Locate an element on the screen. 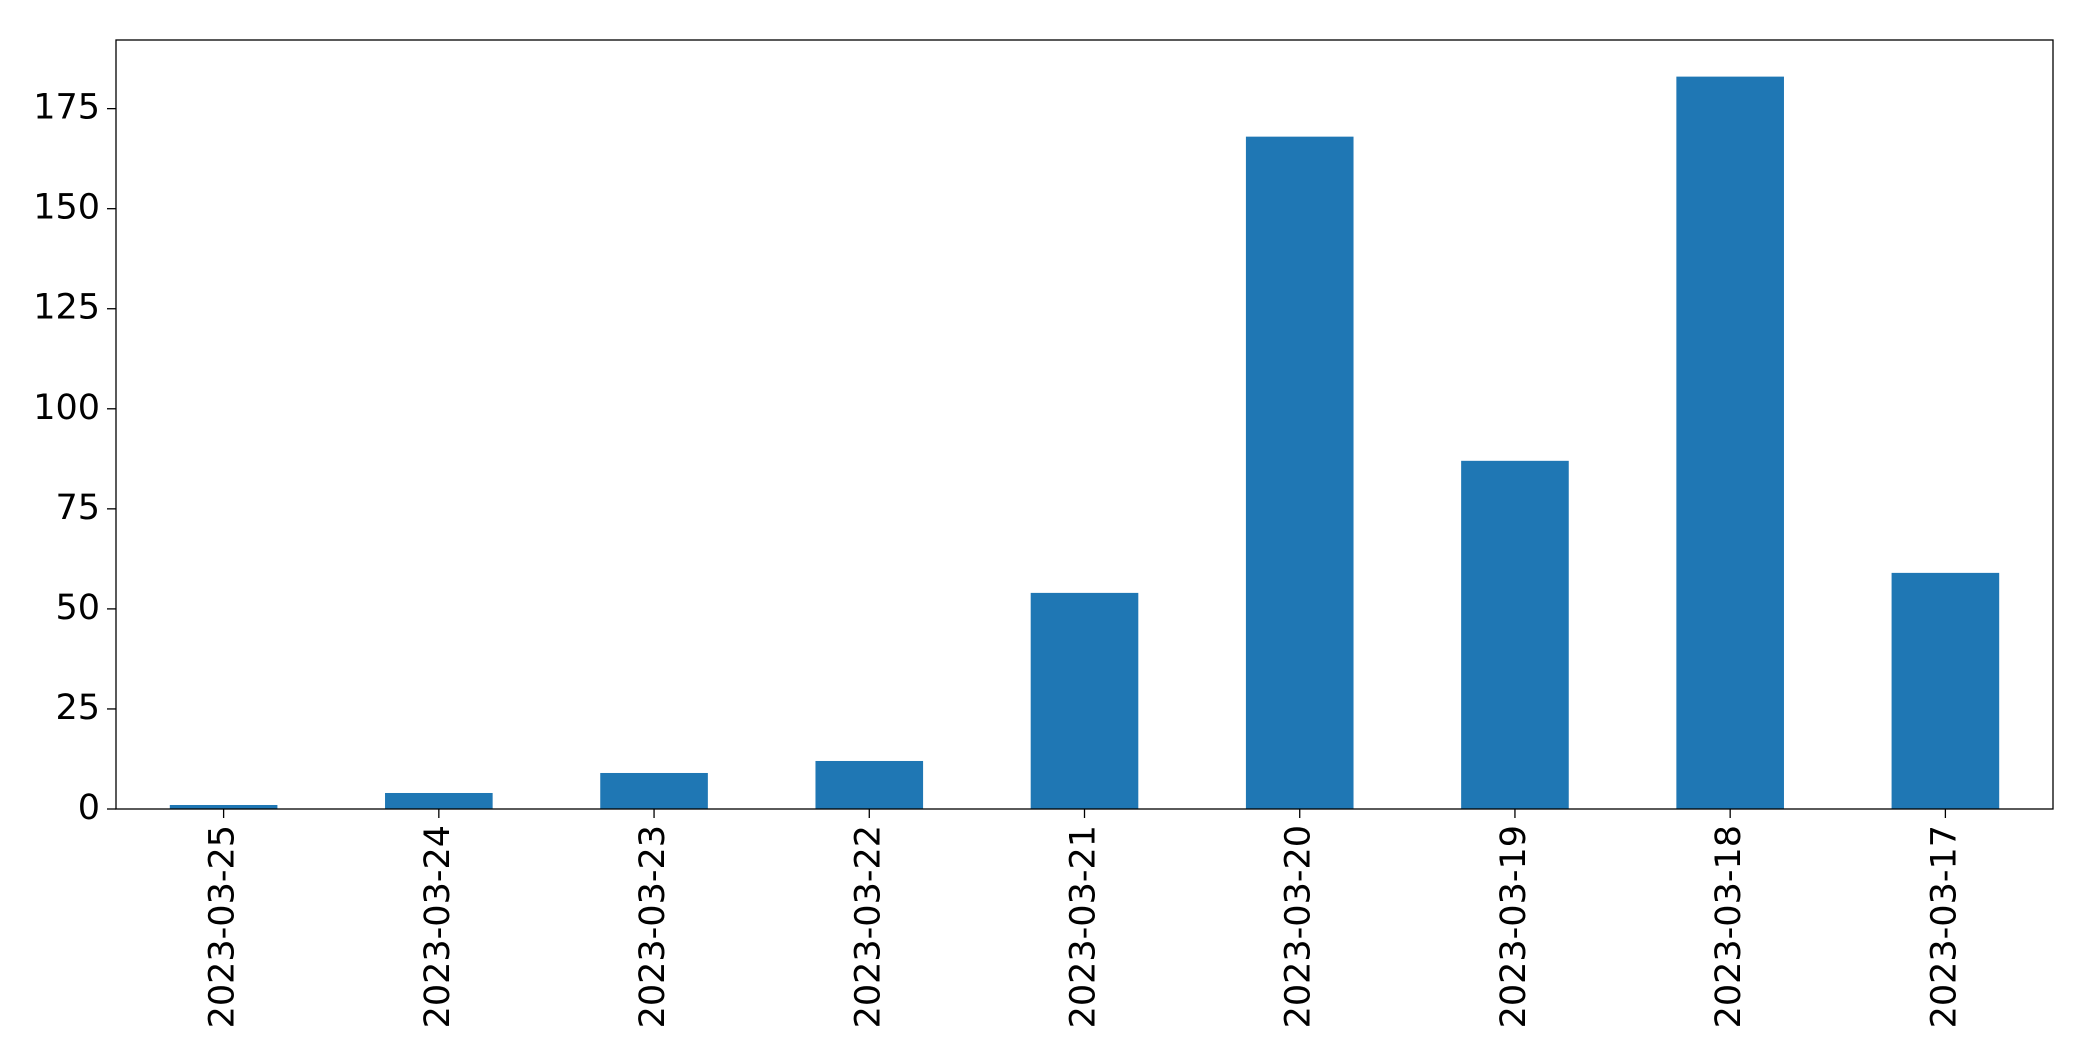 This screenshot has height=1061, width=2093. y-tick-label: 100 is located at coordinates (66, 408).